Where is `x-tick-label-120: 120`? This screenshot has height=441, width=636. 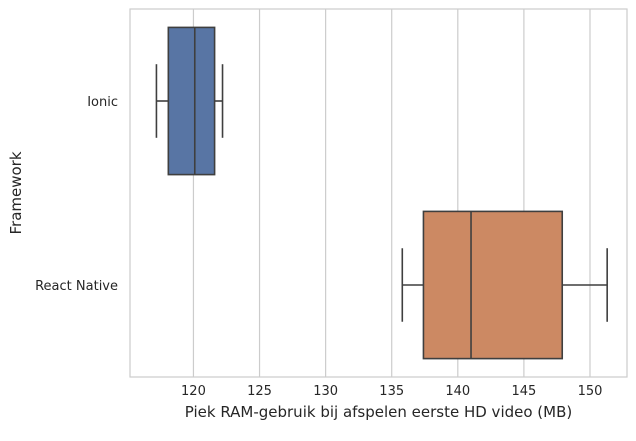
x-tick-label-120: 120 is located at coordinates (193, 391).